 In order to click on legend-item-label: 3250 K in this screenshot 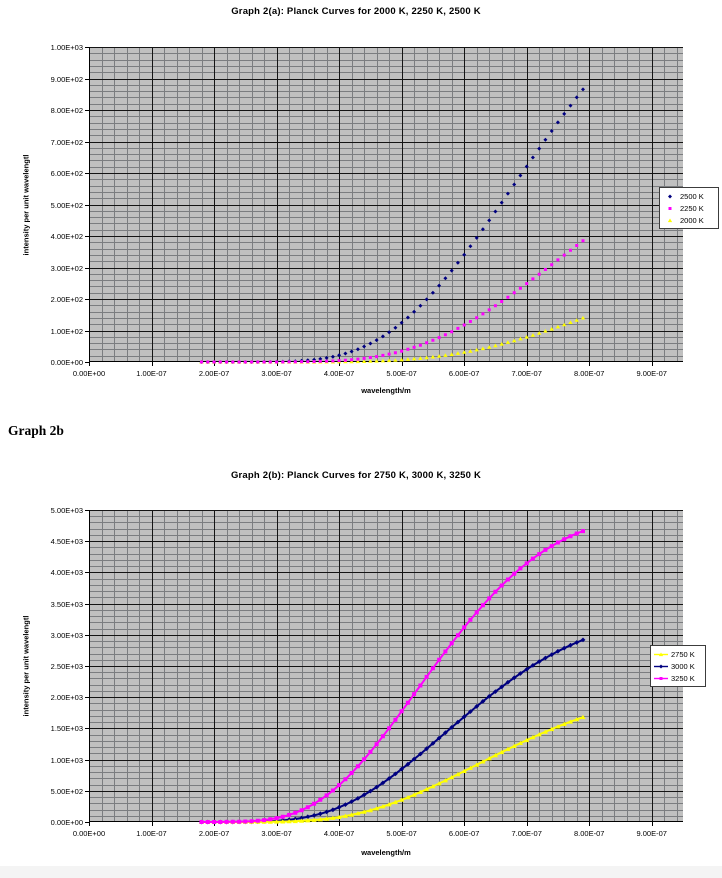, I will do `click(683, 678)`.